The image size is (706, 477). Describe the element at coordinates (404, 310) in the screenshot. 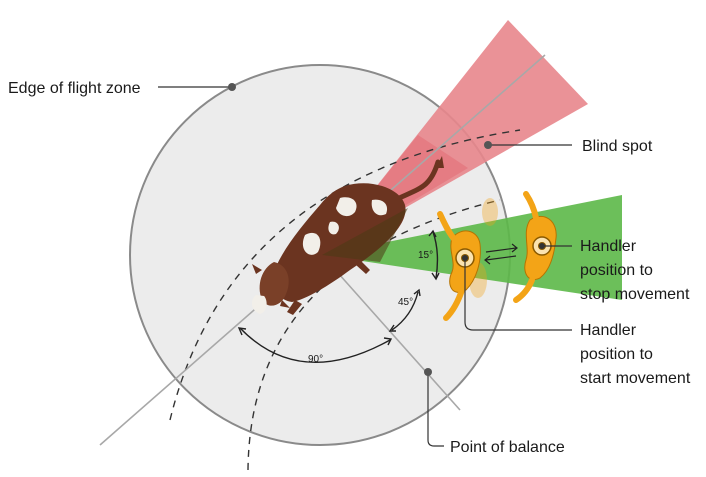

I see `angle-45-marker` at that location.